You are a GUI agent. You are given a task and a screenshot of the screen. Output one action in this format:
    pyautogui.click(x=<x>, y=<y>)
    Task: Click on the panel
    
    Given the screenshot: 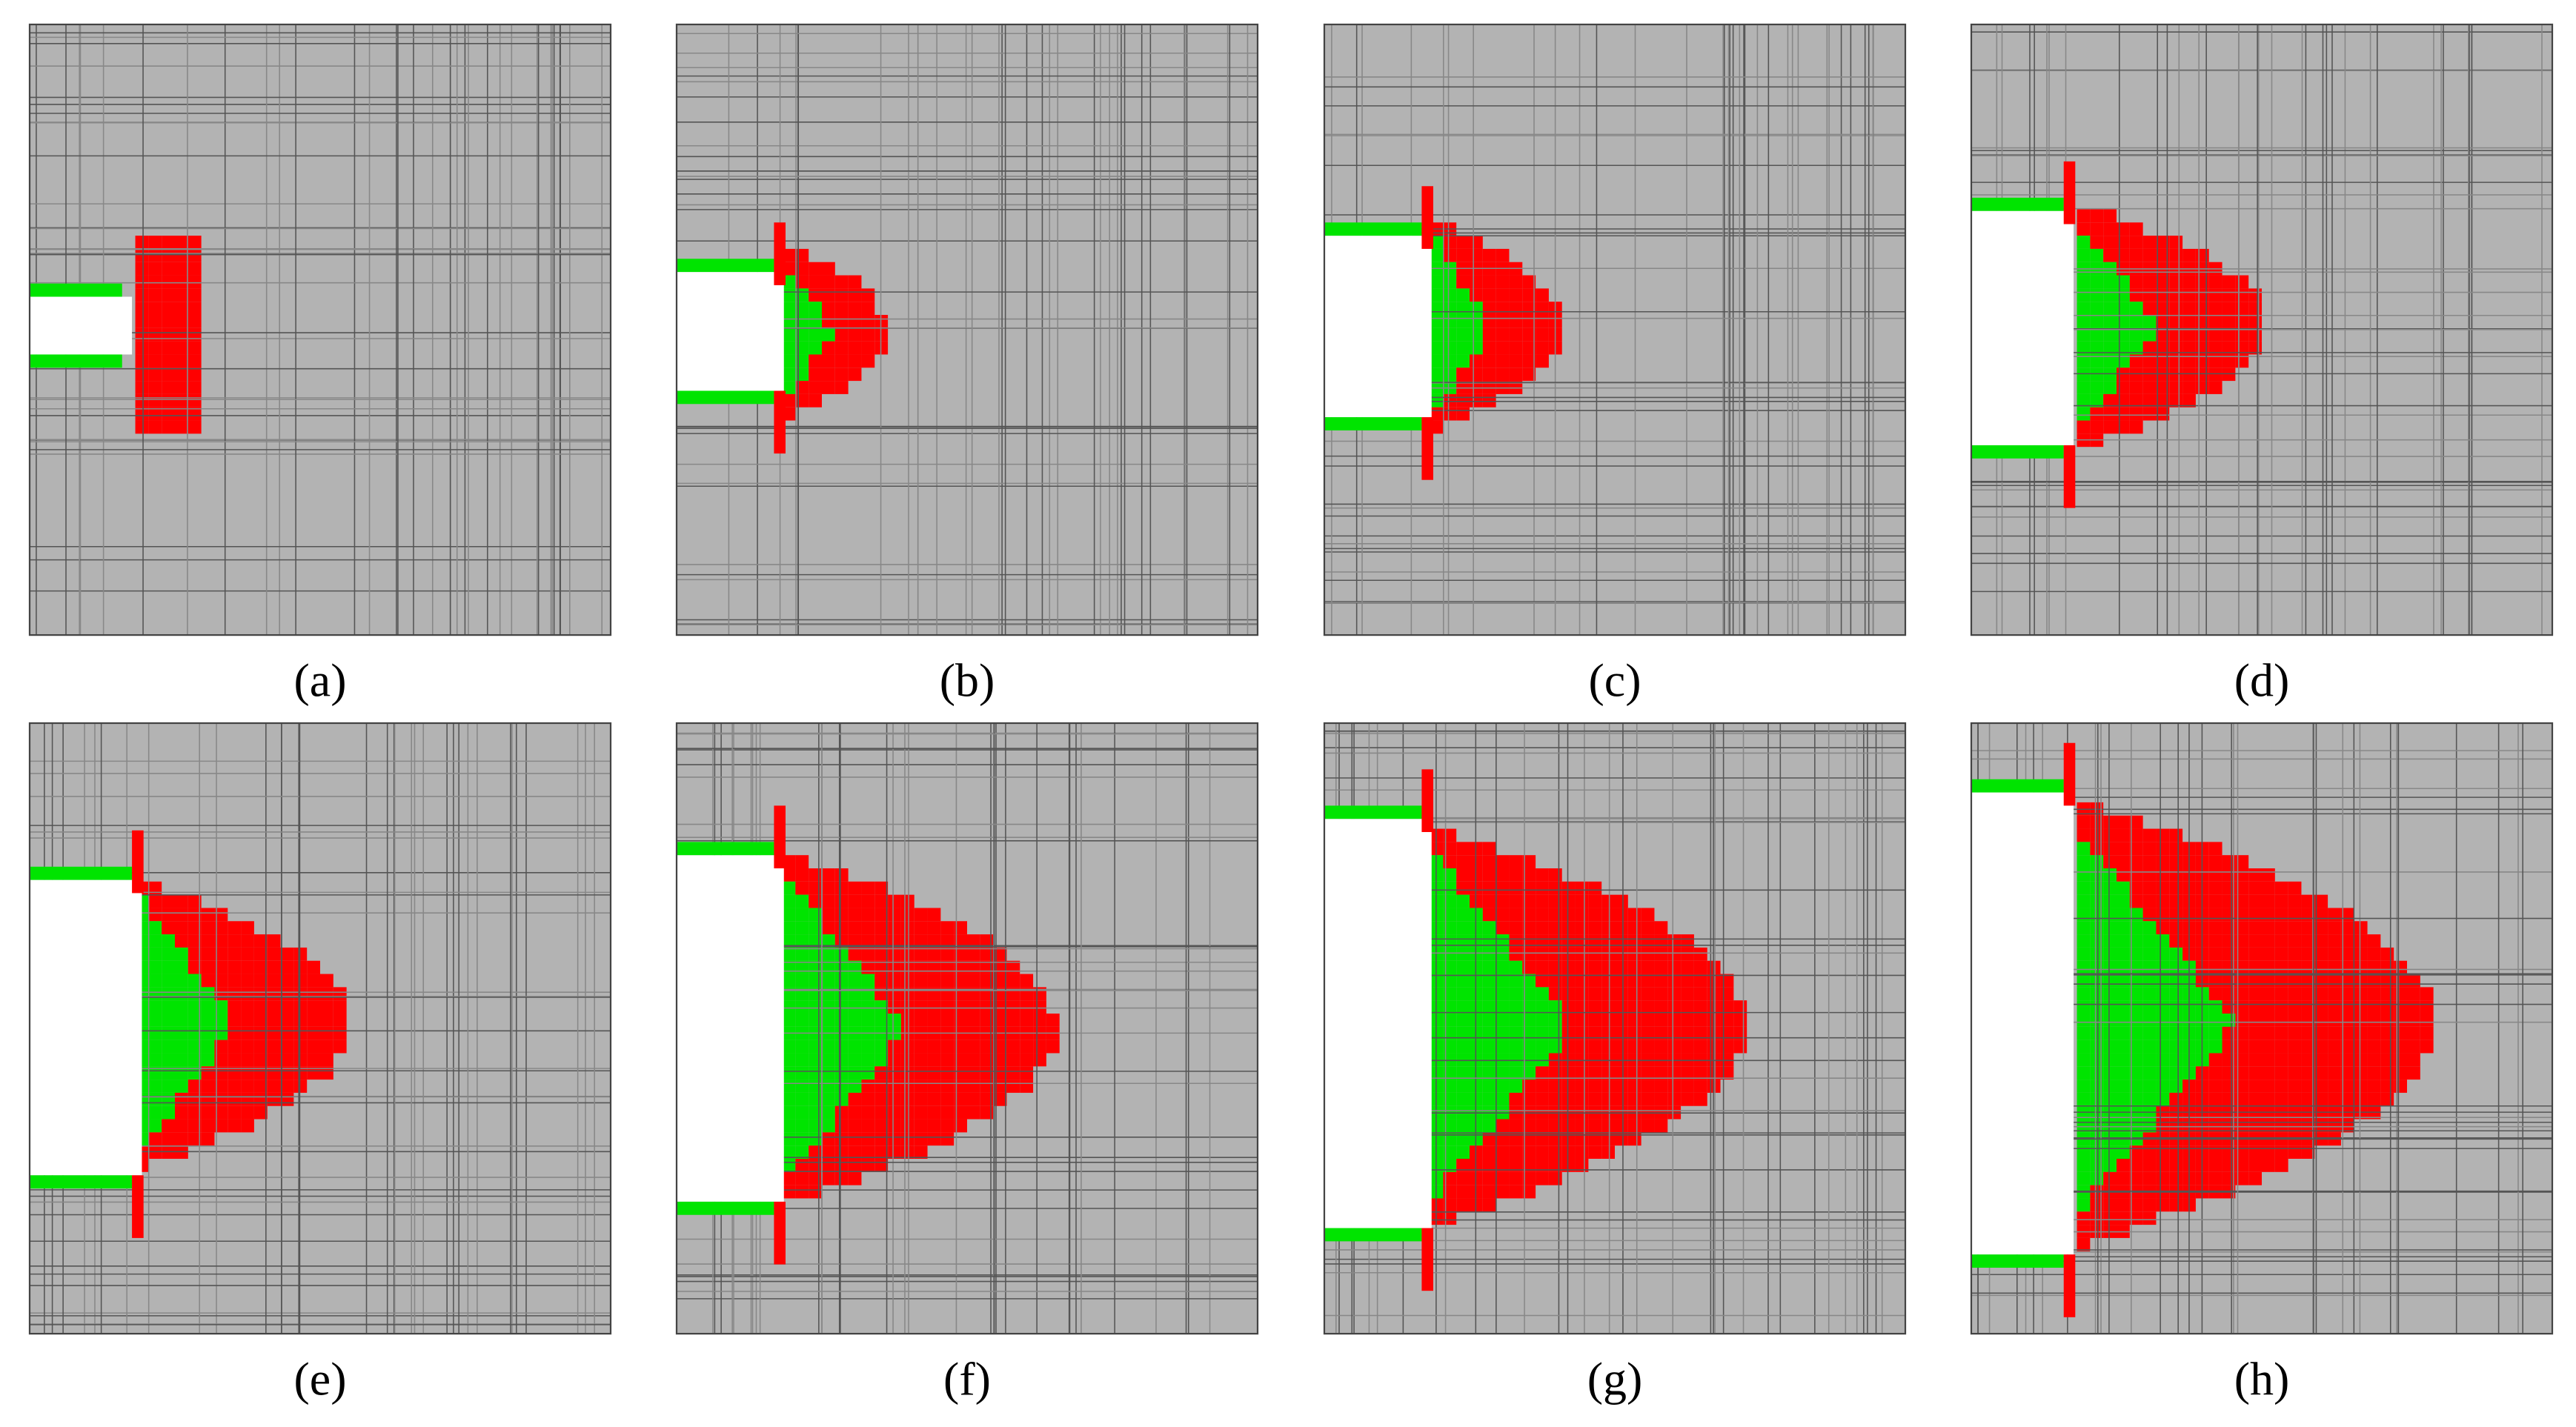 What is the action you would take?
    pyautogui.click(x=2262, y=1028)
    